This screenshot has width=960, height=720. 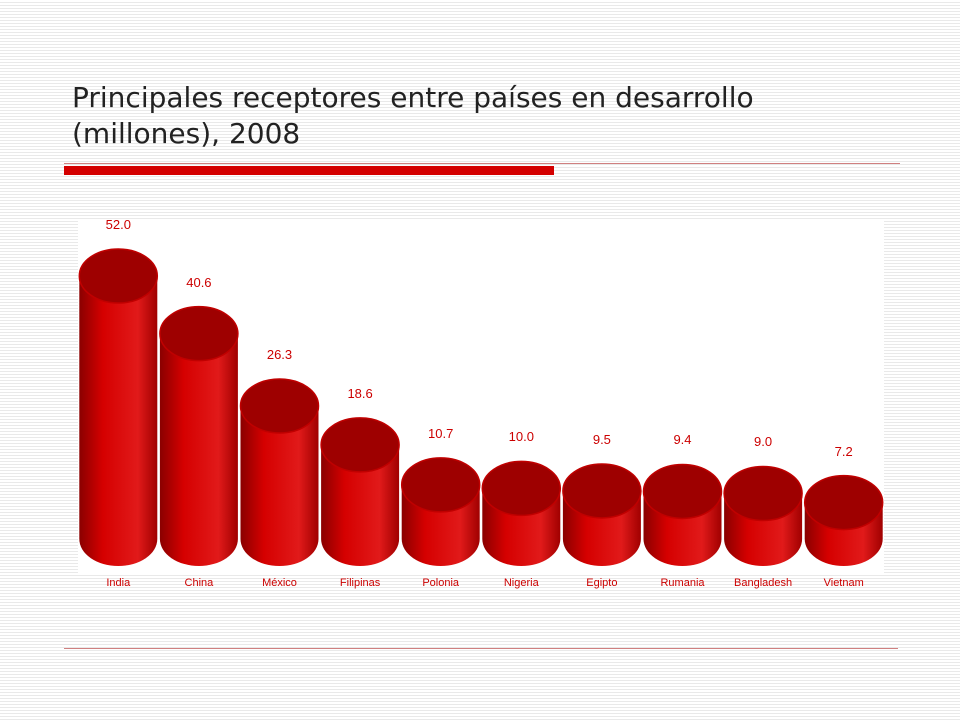 What do you see at coordinates (279, 354) in the screenshot?
I see `value-label-mexico: 26.3` at bounding box center [279, 354].